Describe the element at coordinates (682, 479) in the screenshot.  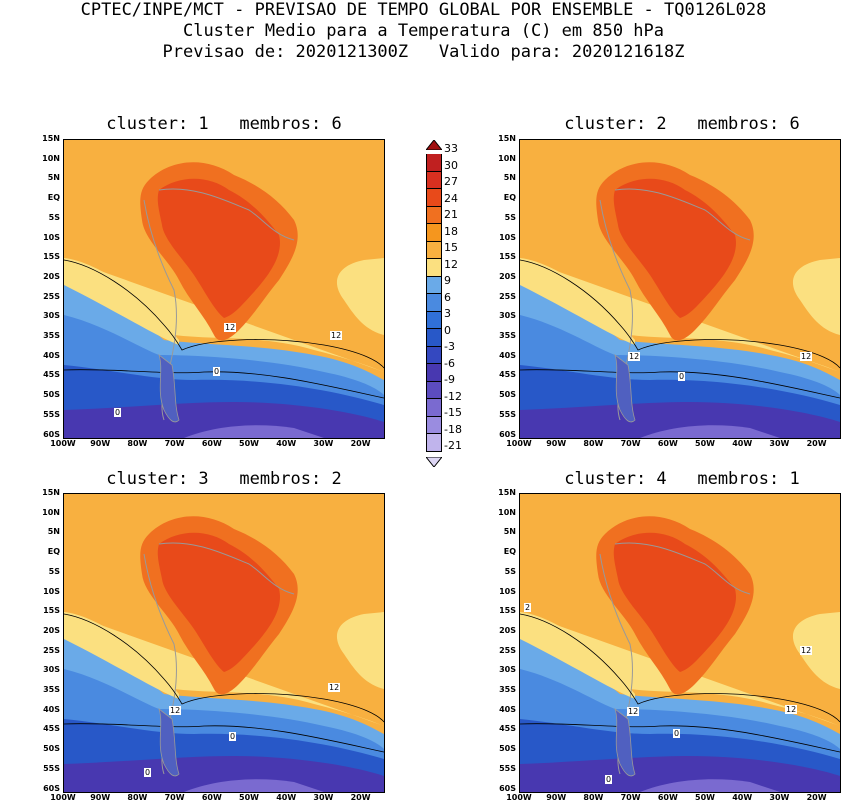
I see `panel-4-title: cluster: 4 membros: 1` at that location.